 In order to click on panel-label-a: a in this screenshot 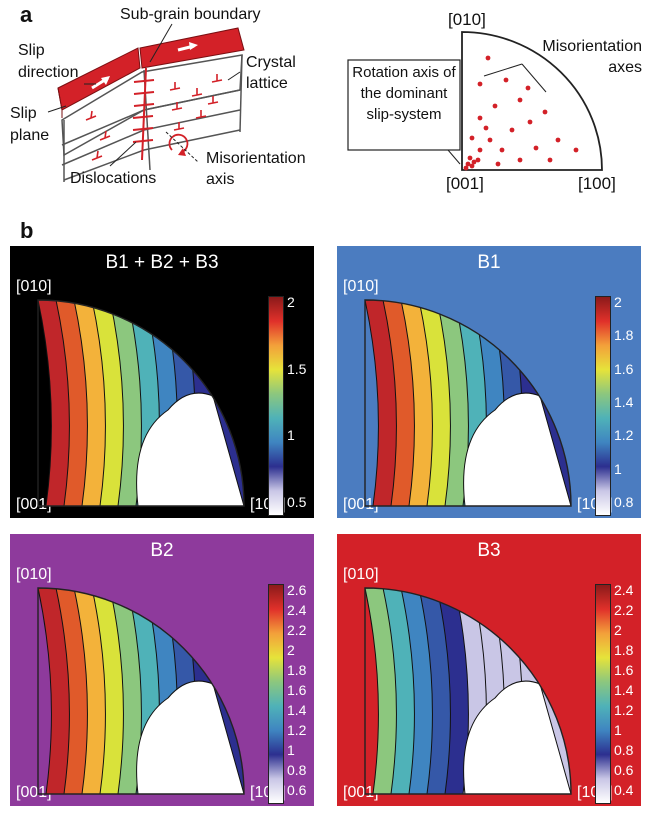, I will do `click(26, 14)`.